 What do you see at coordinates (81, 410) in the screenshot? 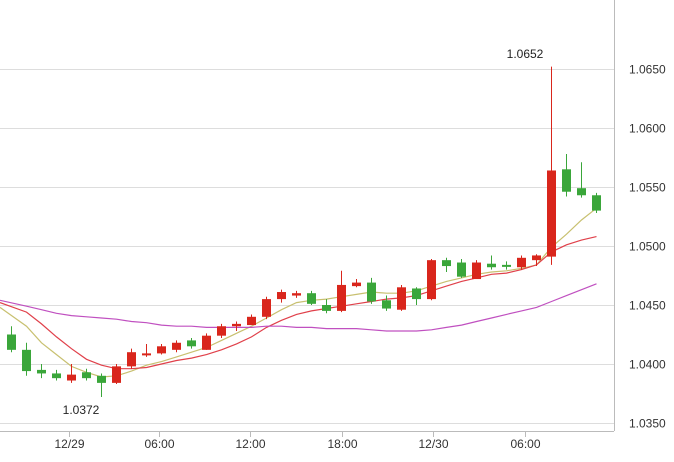
I see `low-annotation: 1.0372` at bounding box center [81, 410].